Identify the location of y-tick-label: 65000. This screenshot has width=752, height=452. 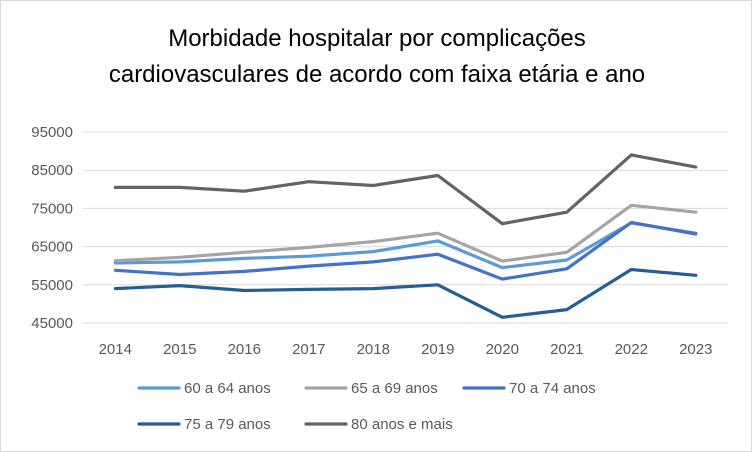
(52, 247).